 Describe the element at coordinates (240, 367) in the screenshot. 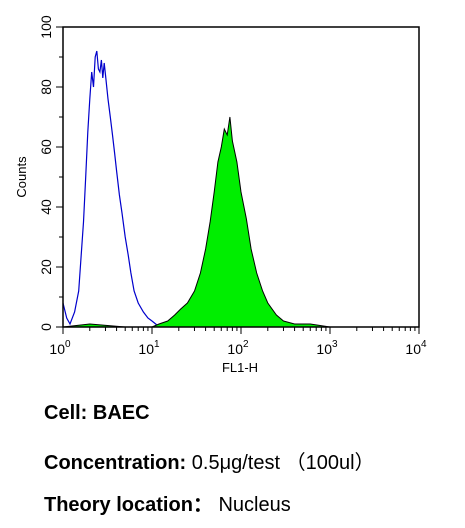

I see `x-axis-label: FL1-H` at that location.